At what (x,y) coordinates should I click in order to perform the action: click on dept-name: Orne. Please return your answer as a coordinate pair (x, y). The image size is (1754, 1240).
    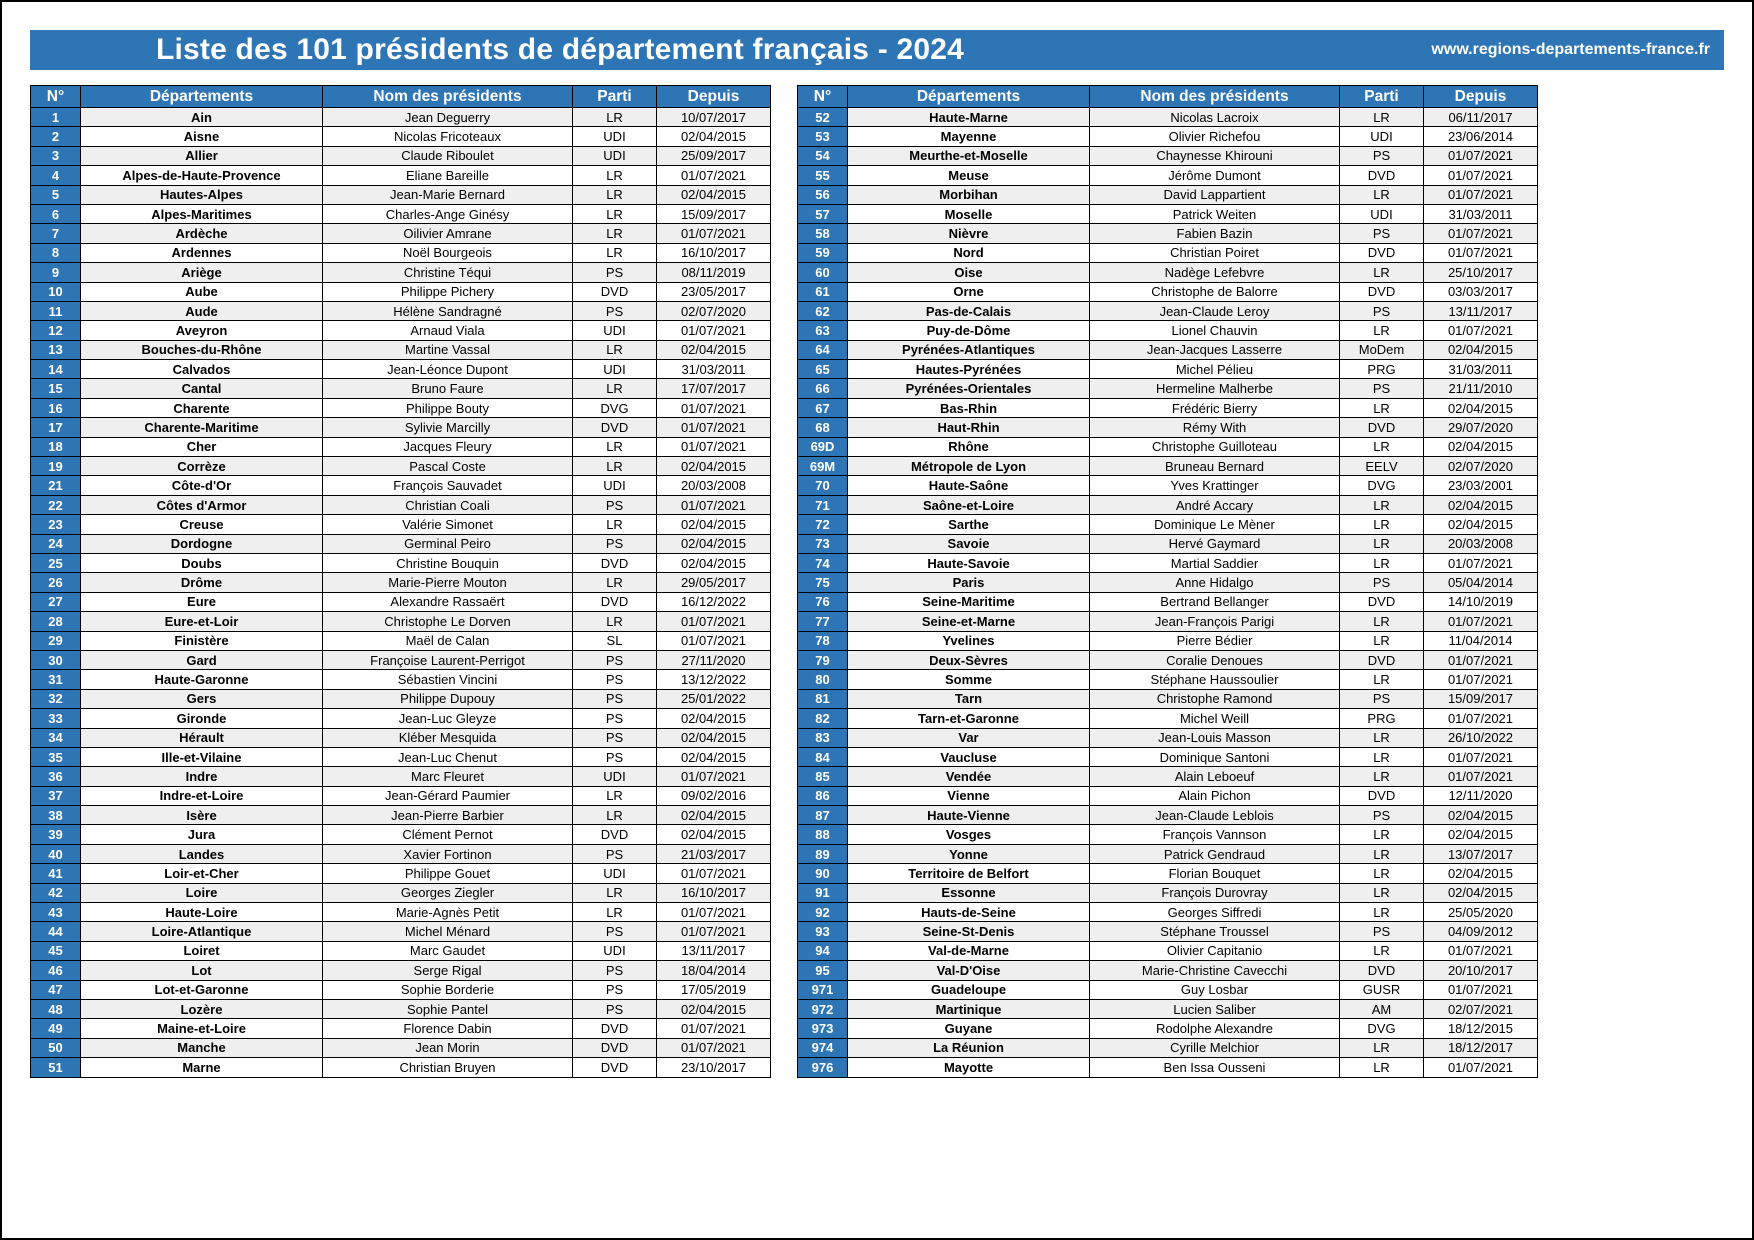
    Looking at the image, I should click on (968, 291).